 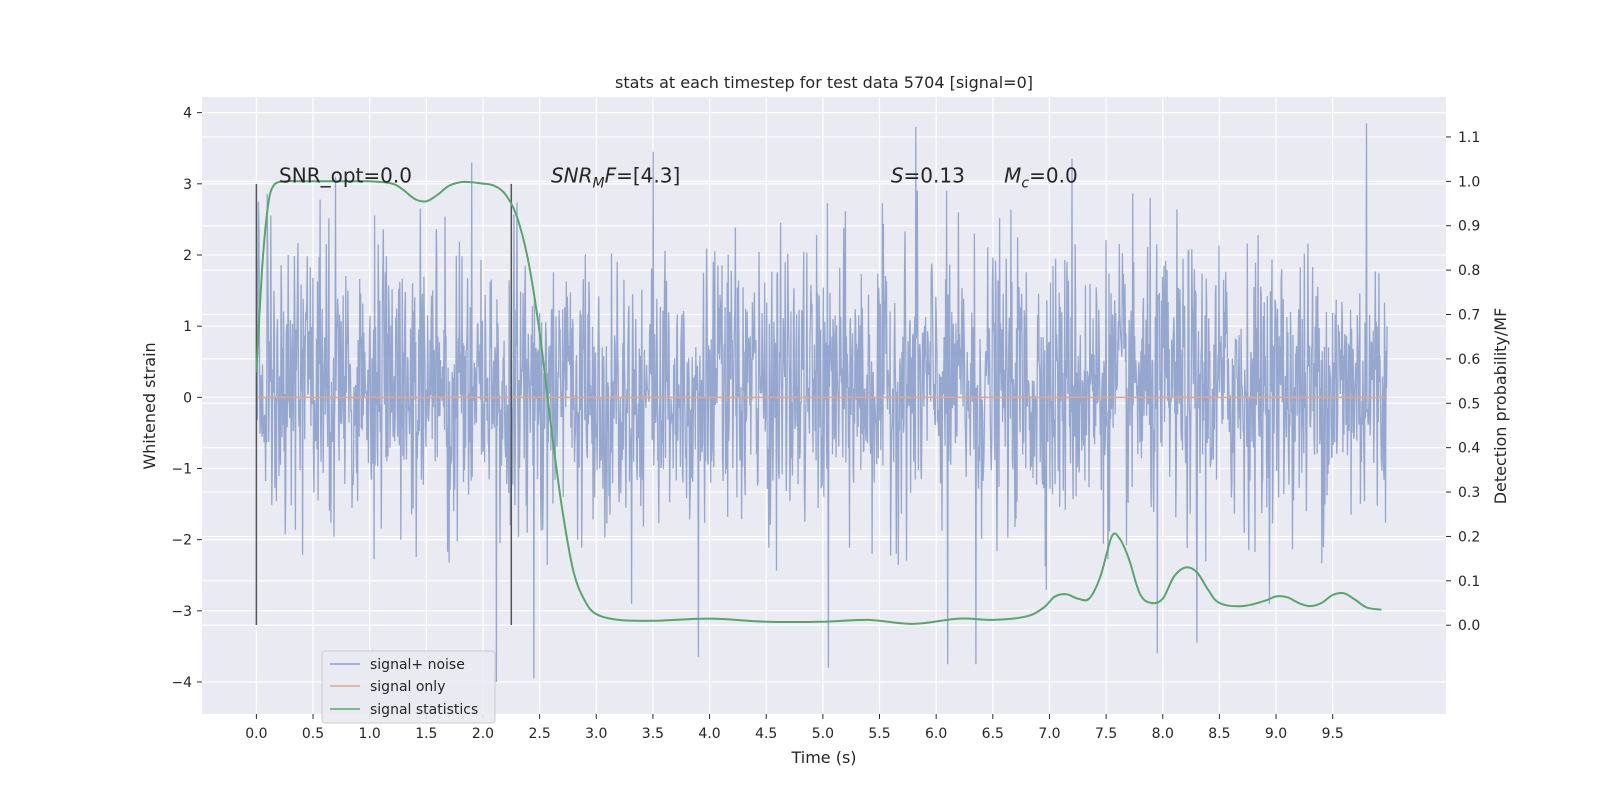 I want to click on y-left-tick-label-8: 4, so click(x=187, y=114).